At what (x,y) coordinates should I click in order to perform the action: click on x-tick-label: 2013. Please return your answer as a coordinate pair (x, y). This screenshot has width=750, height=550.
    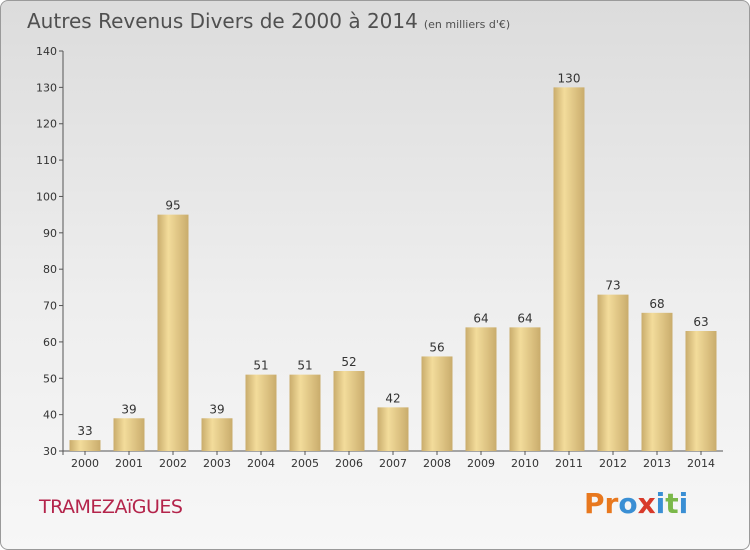
    Looking at the image, I should click on (657, 463).